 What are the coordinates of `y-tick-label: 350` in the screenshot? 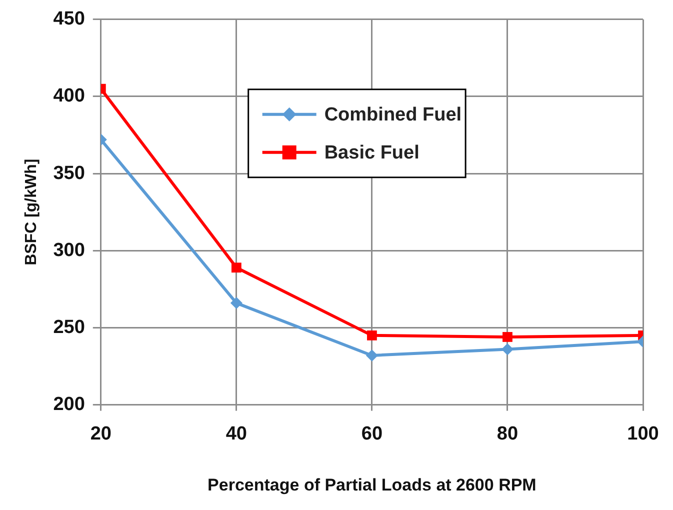 It's located at (69, 173).